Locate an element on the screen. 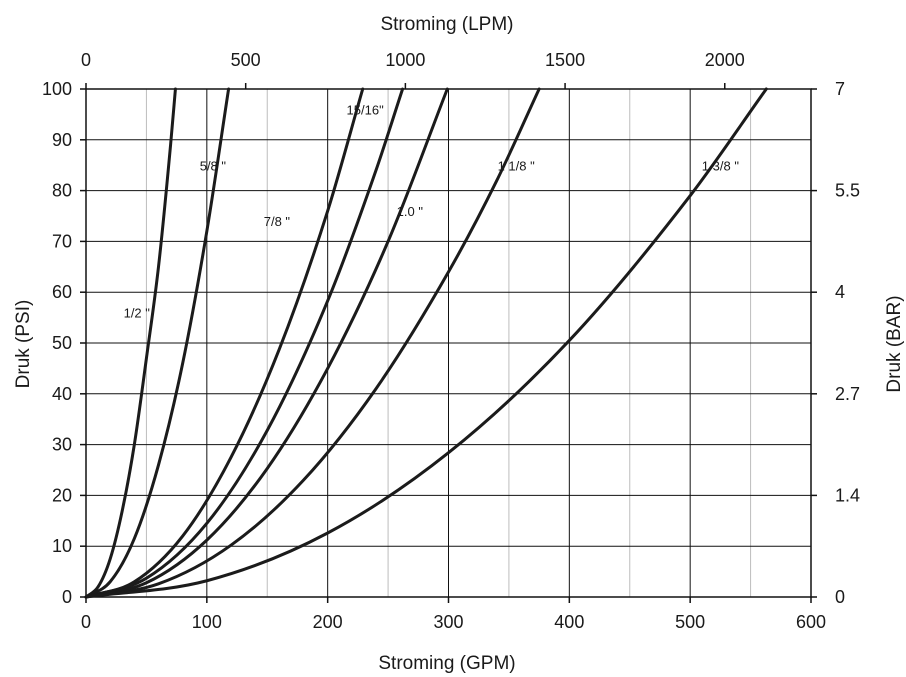 This screenshot has height=677, width=906. top-axis-title: Stroming (LPM) is located at coordinates (446, 24).